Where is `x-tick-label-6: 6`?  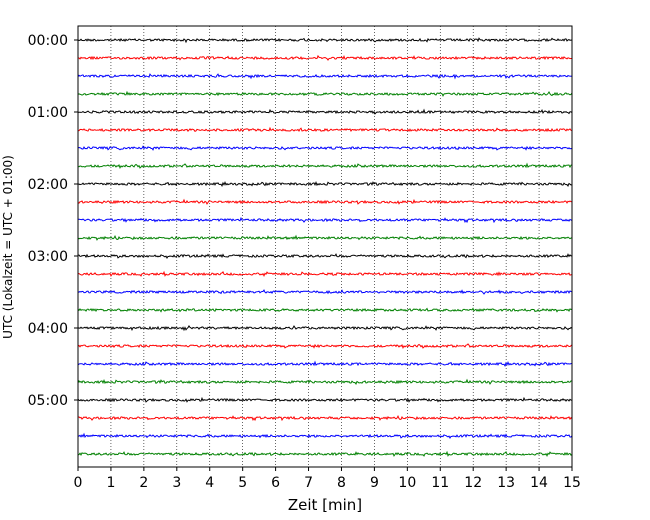
x-tick-label-6: 6 is located at coordinates (275, 483).